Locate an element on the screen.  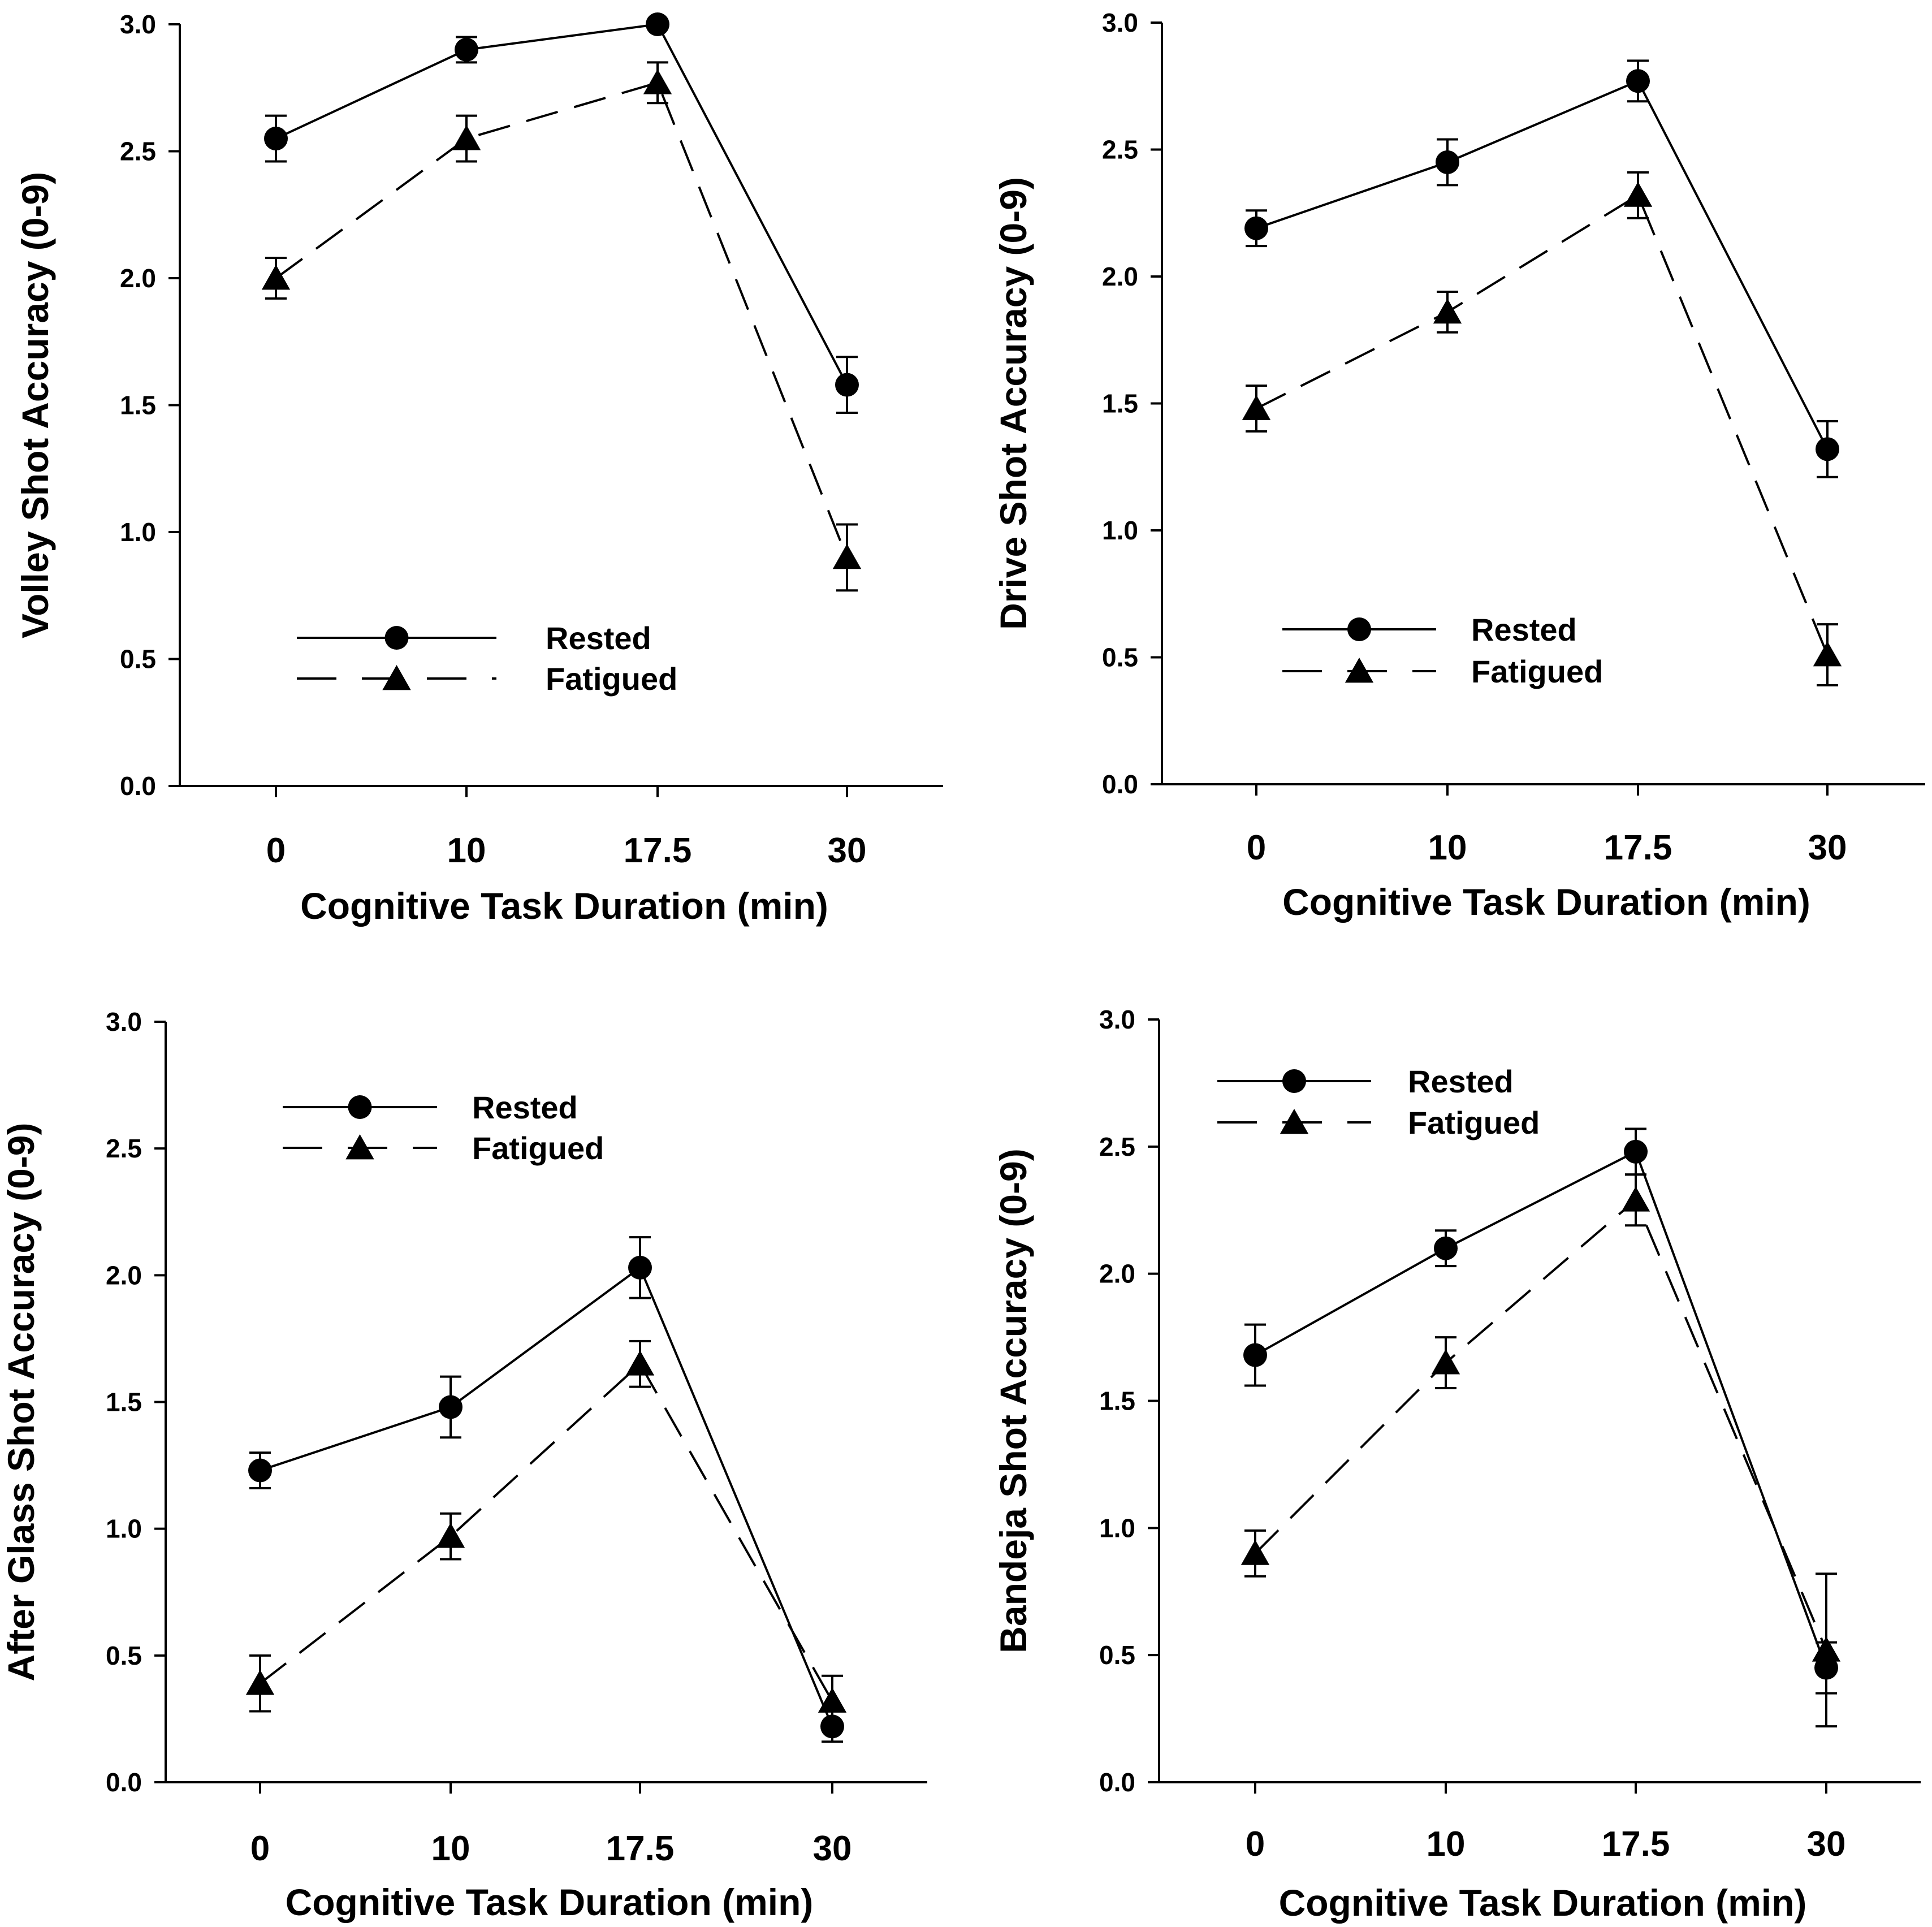
y-axis-title: Drive Shot Accuracy (0-9) is located at coordinates (1013, 403).